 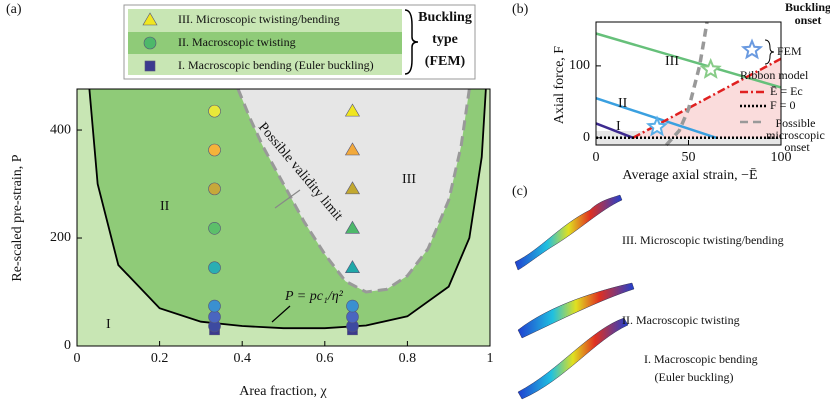 What do you see at coordinates (689, 175) in the screenshot?
I see `label: Average axial strain, −Ē` at bounding box center [689, 175].